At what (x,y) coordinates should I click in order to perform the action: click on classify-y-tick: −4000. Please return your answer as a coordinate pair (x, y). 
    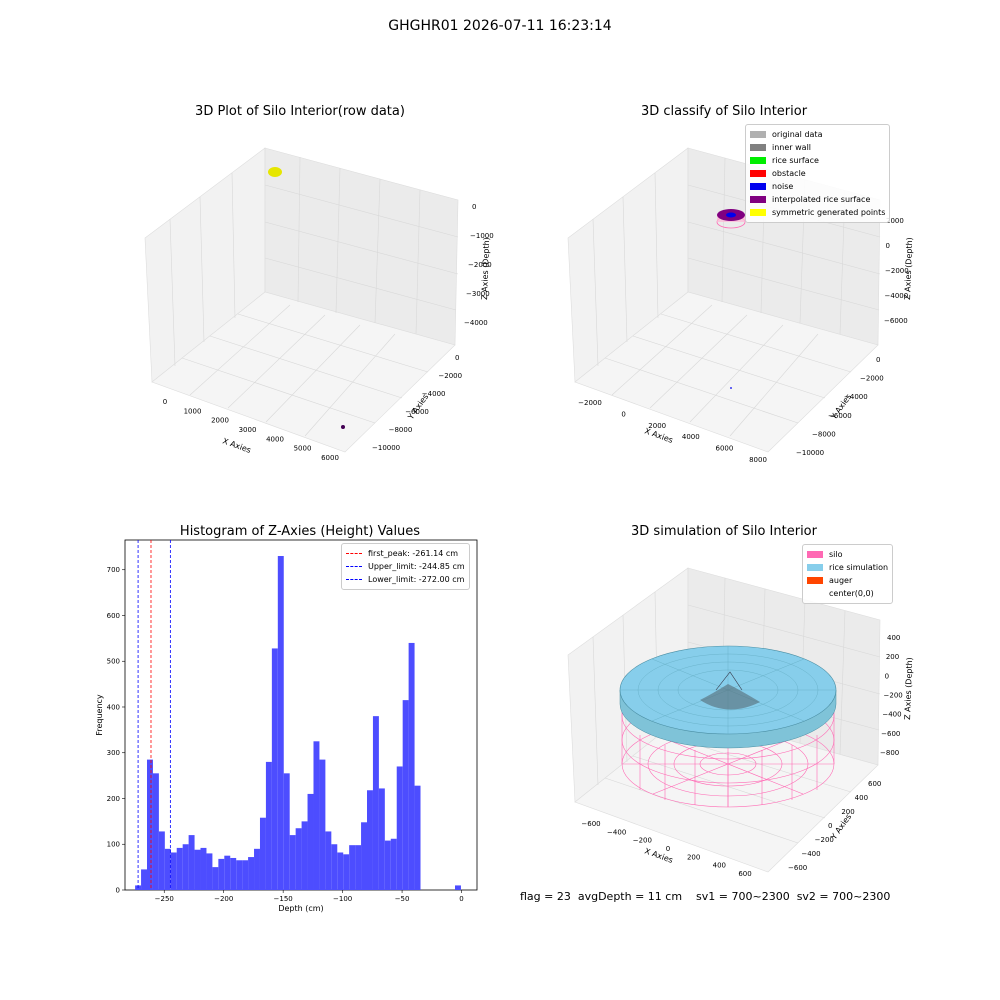
    Looking at the image, I should click on (856, 397).